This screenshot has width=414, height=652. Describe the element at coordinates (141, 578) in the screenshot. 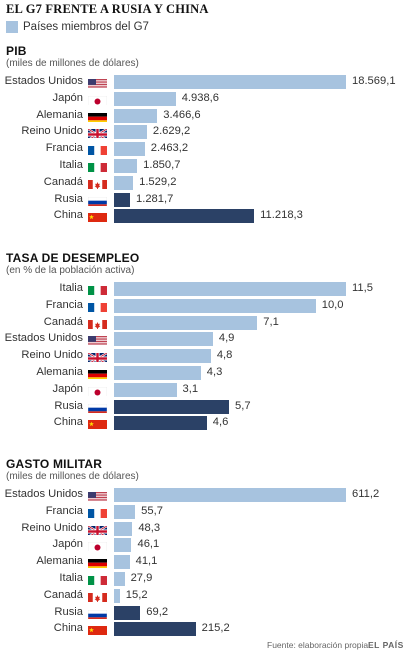

I see `value-label: 27,9` at that location.